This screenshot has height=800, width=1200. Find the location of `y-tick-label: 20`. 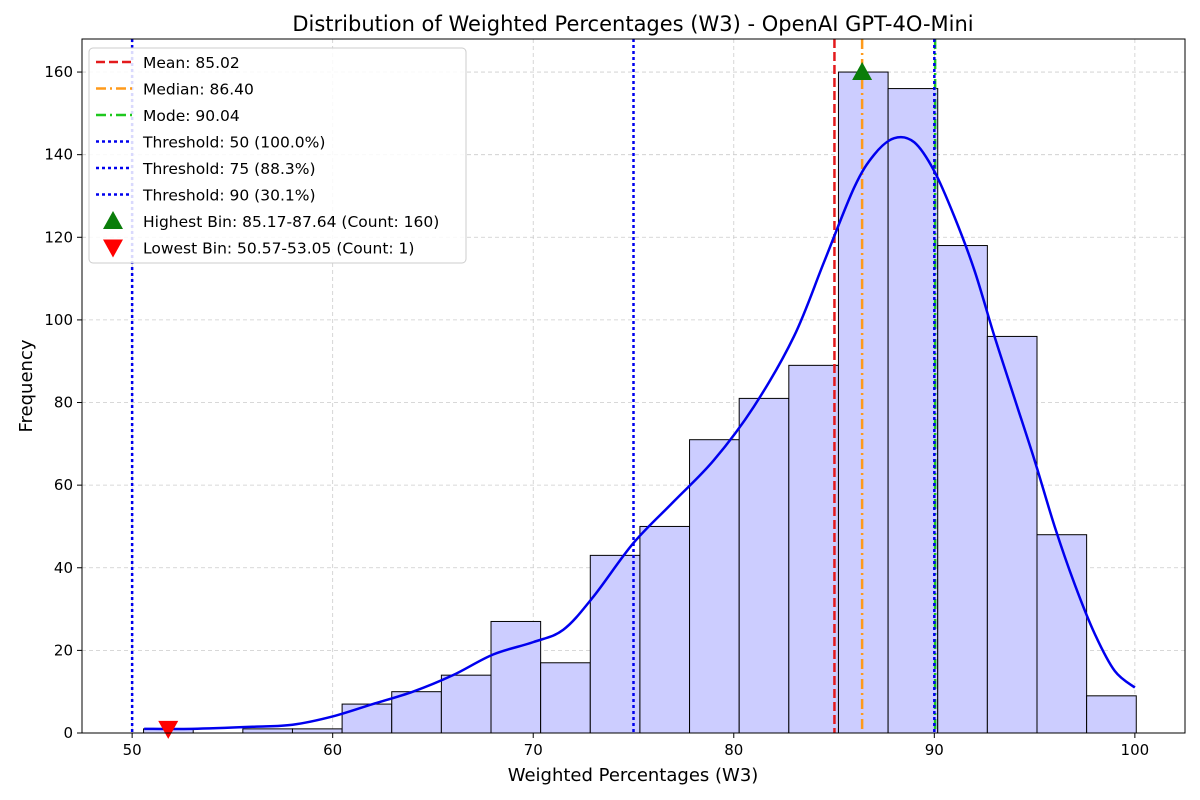

y-tick-label: 20 is located at coordinates (63, 650).